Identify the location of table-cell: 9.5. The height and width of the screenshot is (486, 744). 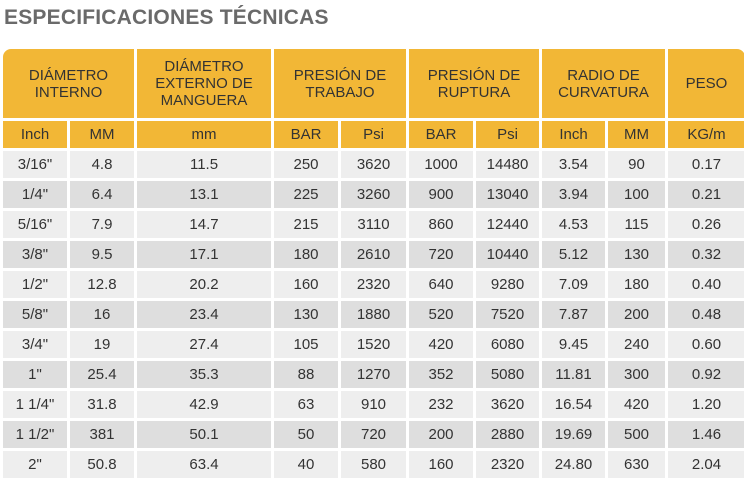
(102, 254).